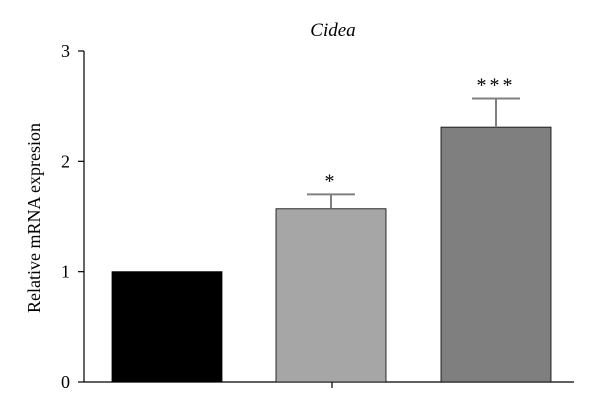  What do you see at coordinates (73, 216) in the screenshot?
I see `y-axis: 0 1 2 3` at bounding box center [73, 216].